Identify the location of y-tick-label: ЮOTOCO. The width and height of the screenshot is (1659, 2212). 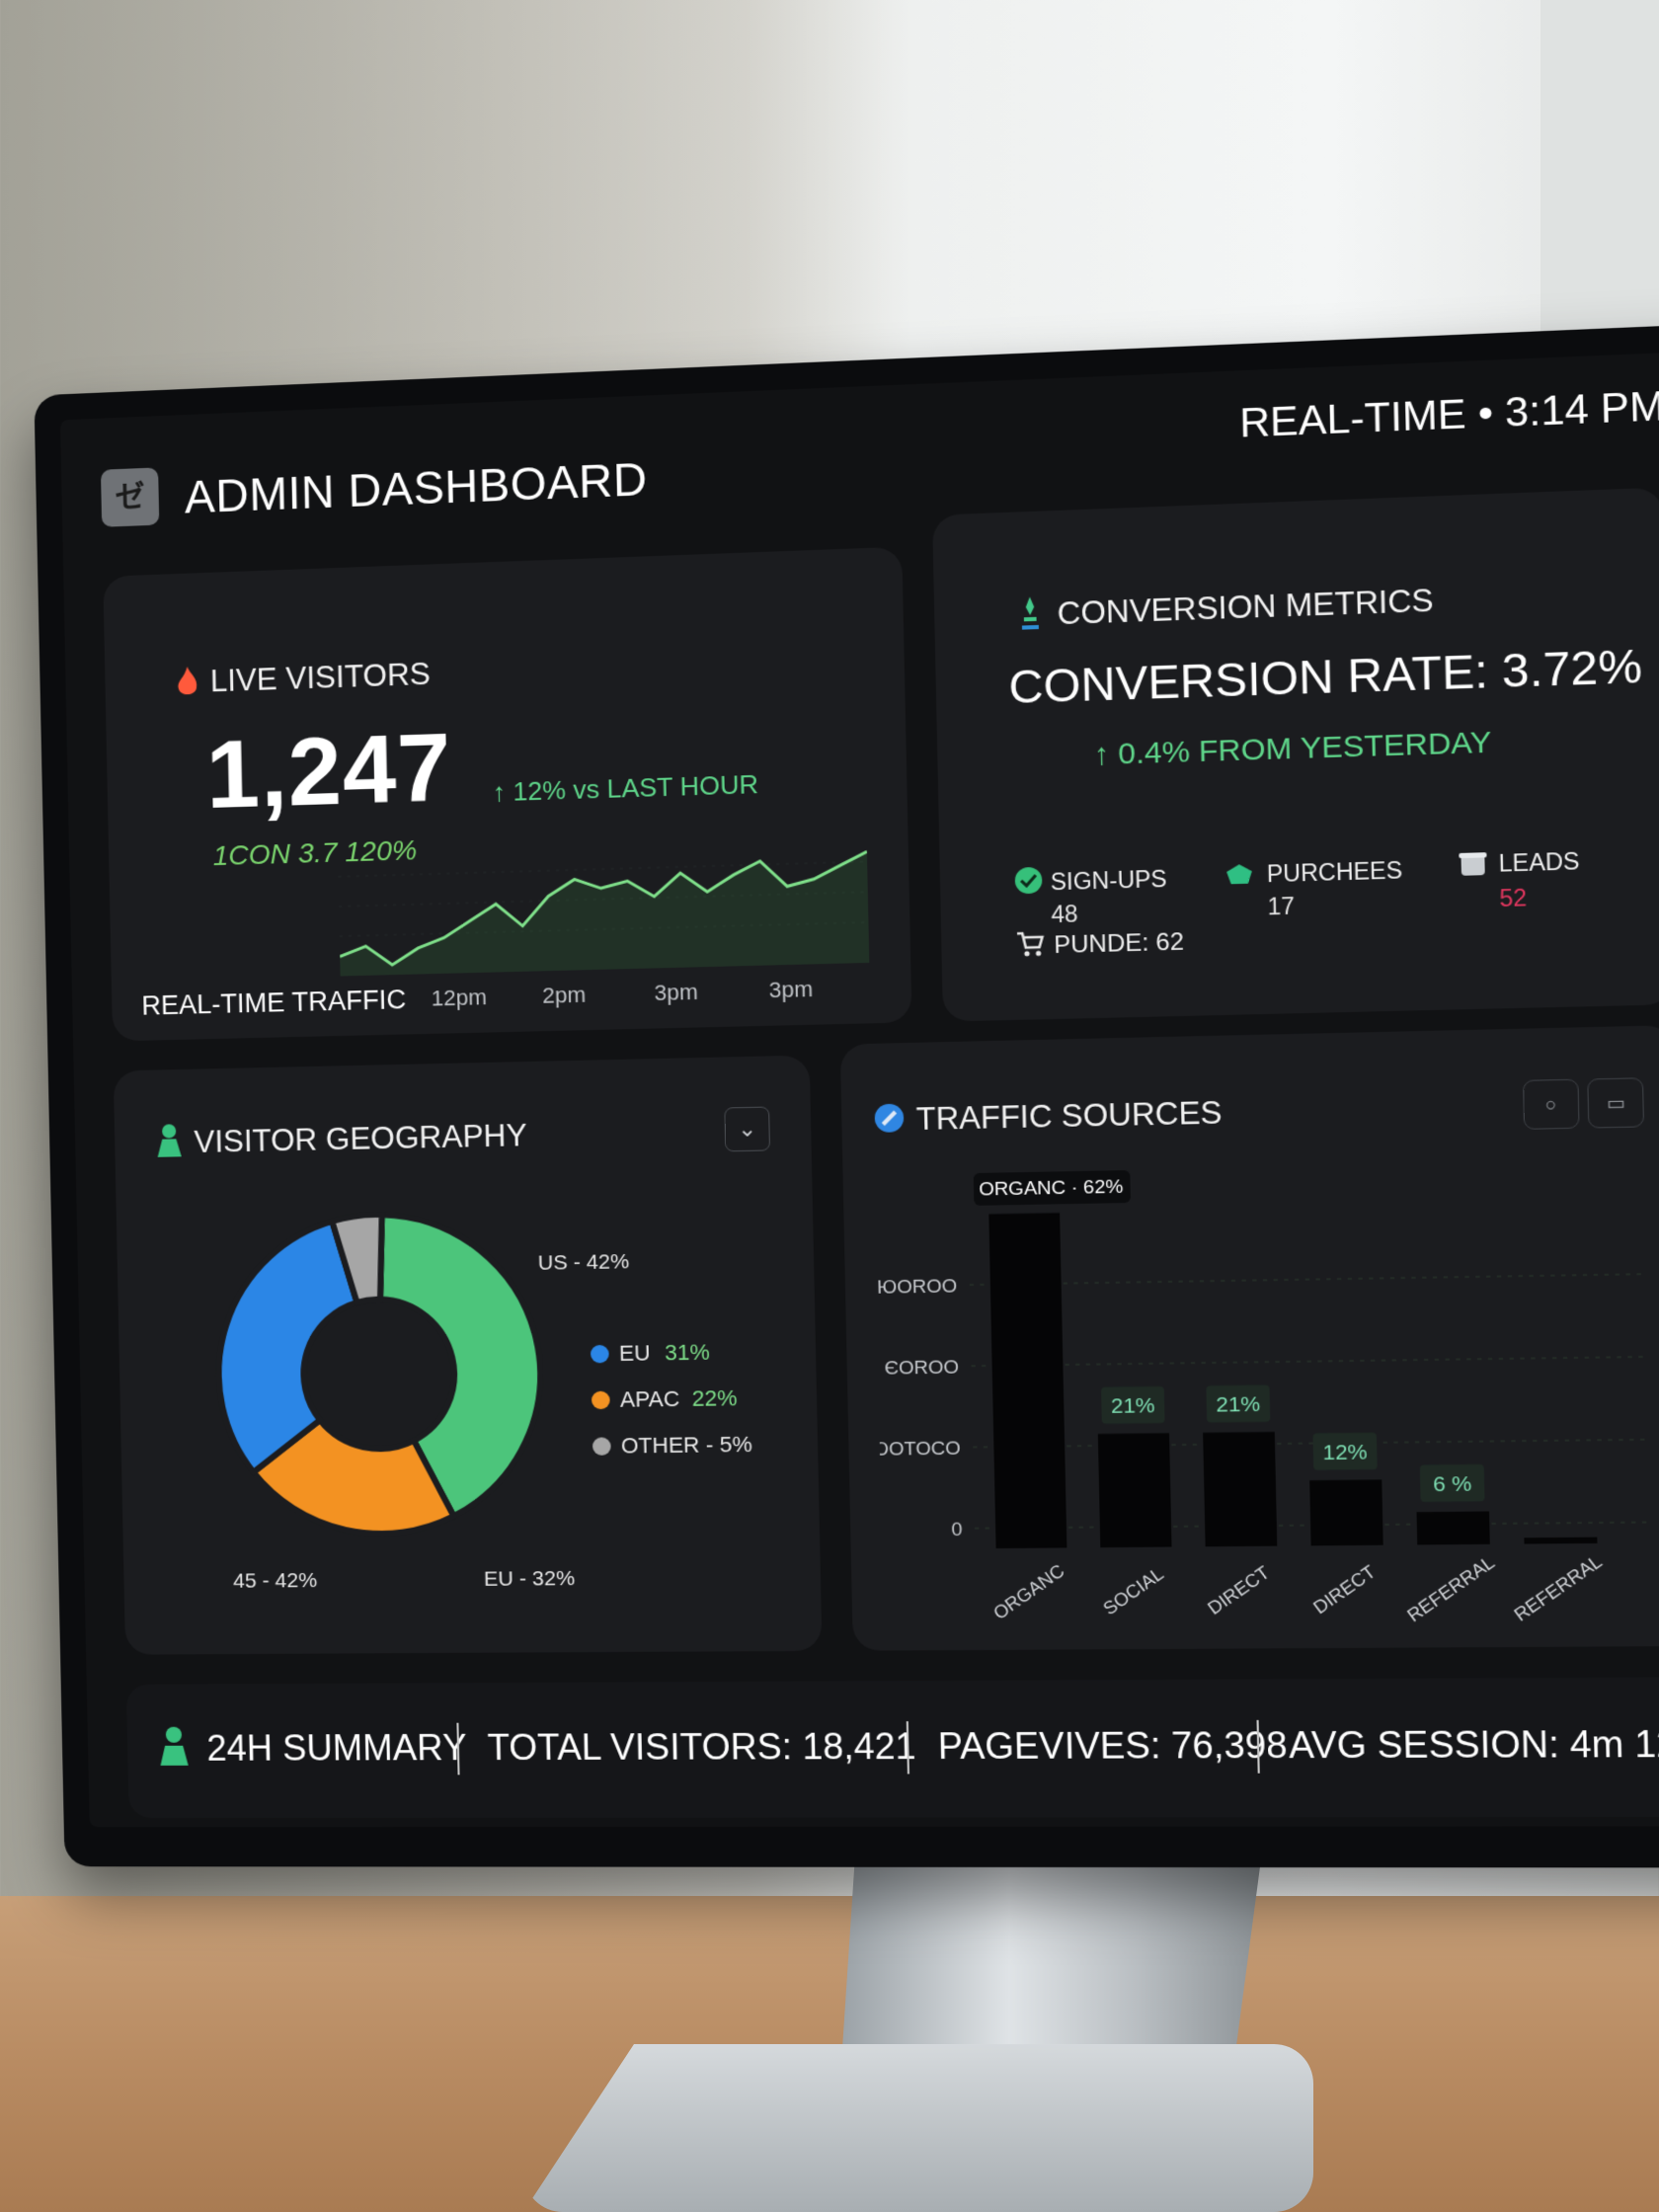
(918, 1449).